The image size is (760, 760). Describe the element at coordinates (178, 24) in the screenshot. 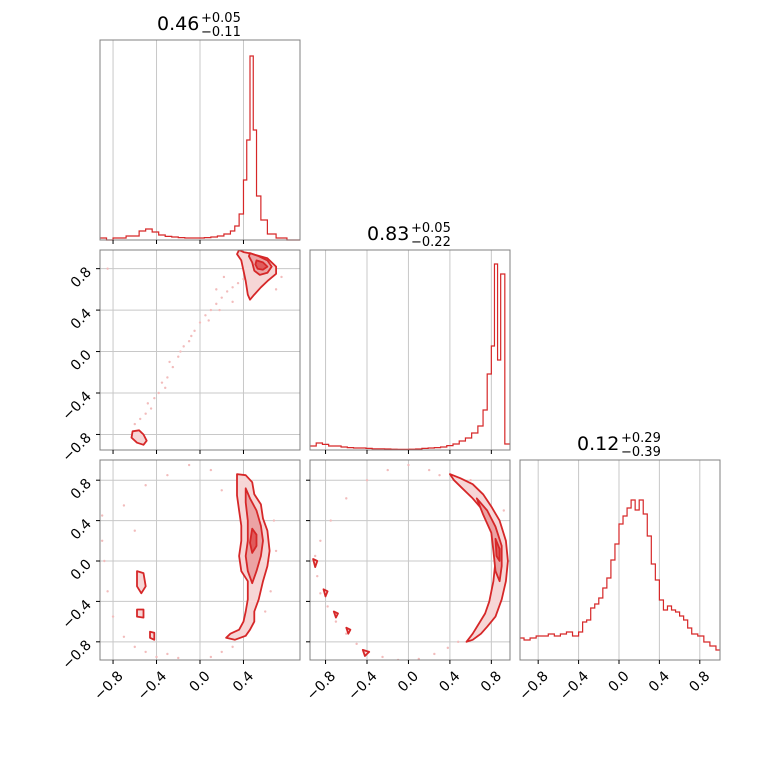

I see `title-1-value: 0.46` at that location.